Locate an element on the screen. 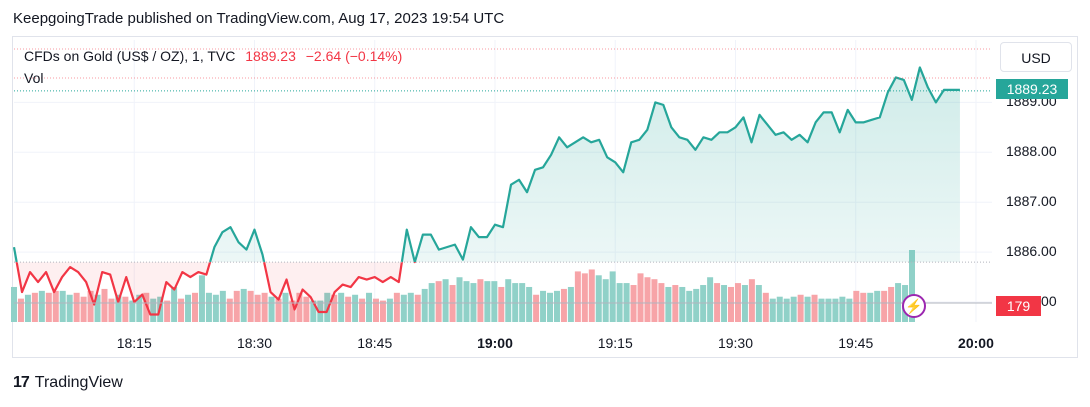 This screenshot has height=407, width=1090. tradingview-footer: 17 TradingView is located at coordinates (68, 383).